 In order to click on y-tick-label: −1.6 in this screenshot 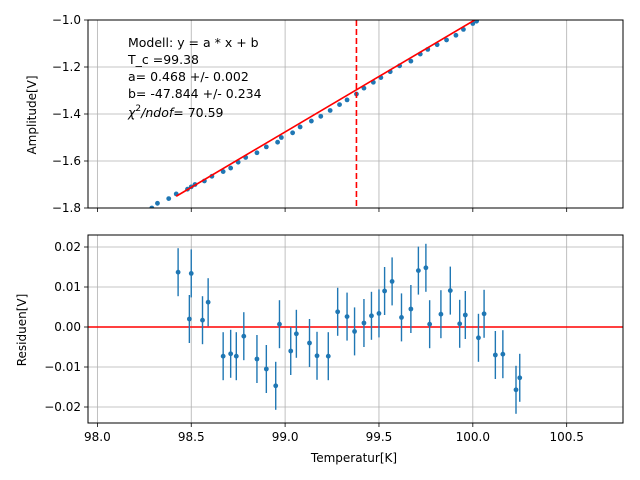, I will do `click(66, 161)`.